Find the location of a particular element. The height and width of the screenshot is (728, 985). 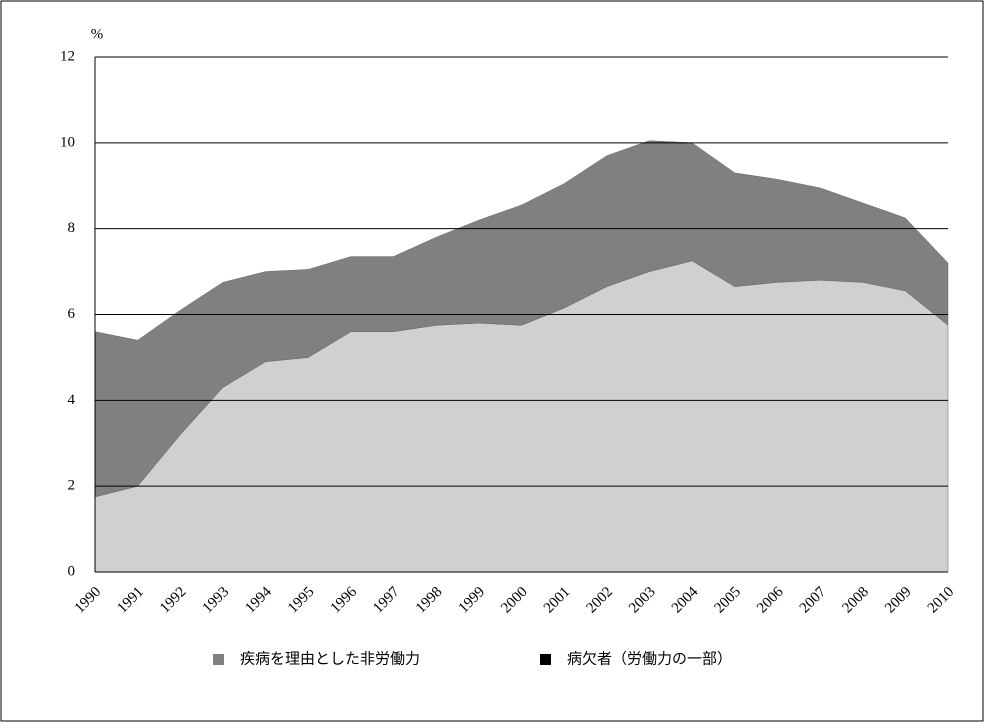

y-tick-label: 6 is located at coordinates (72, 314).